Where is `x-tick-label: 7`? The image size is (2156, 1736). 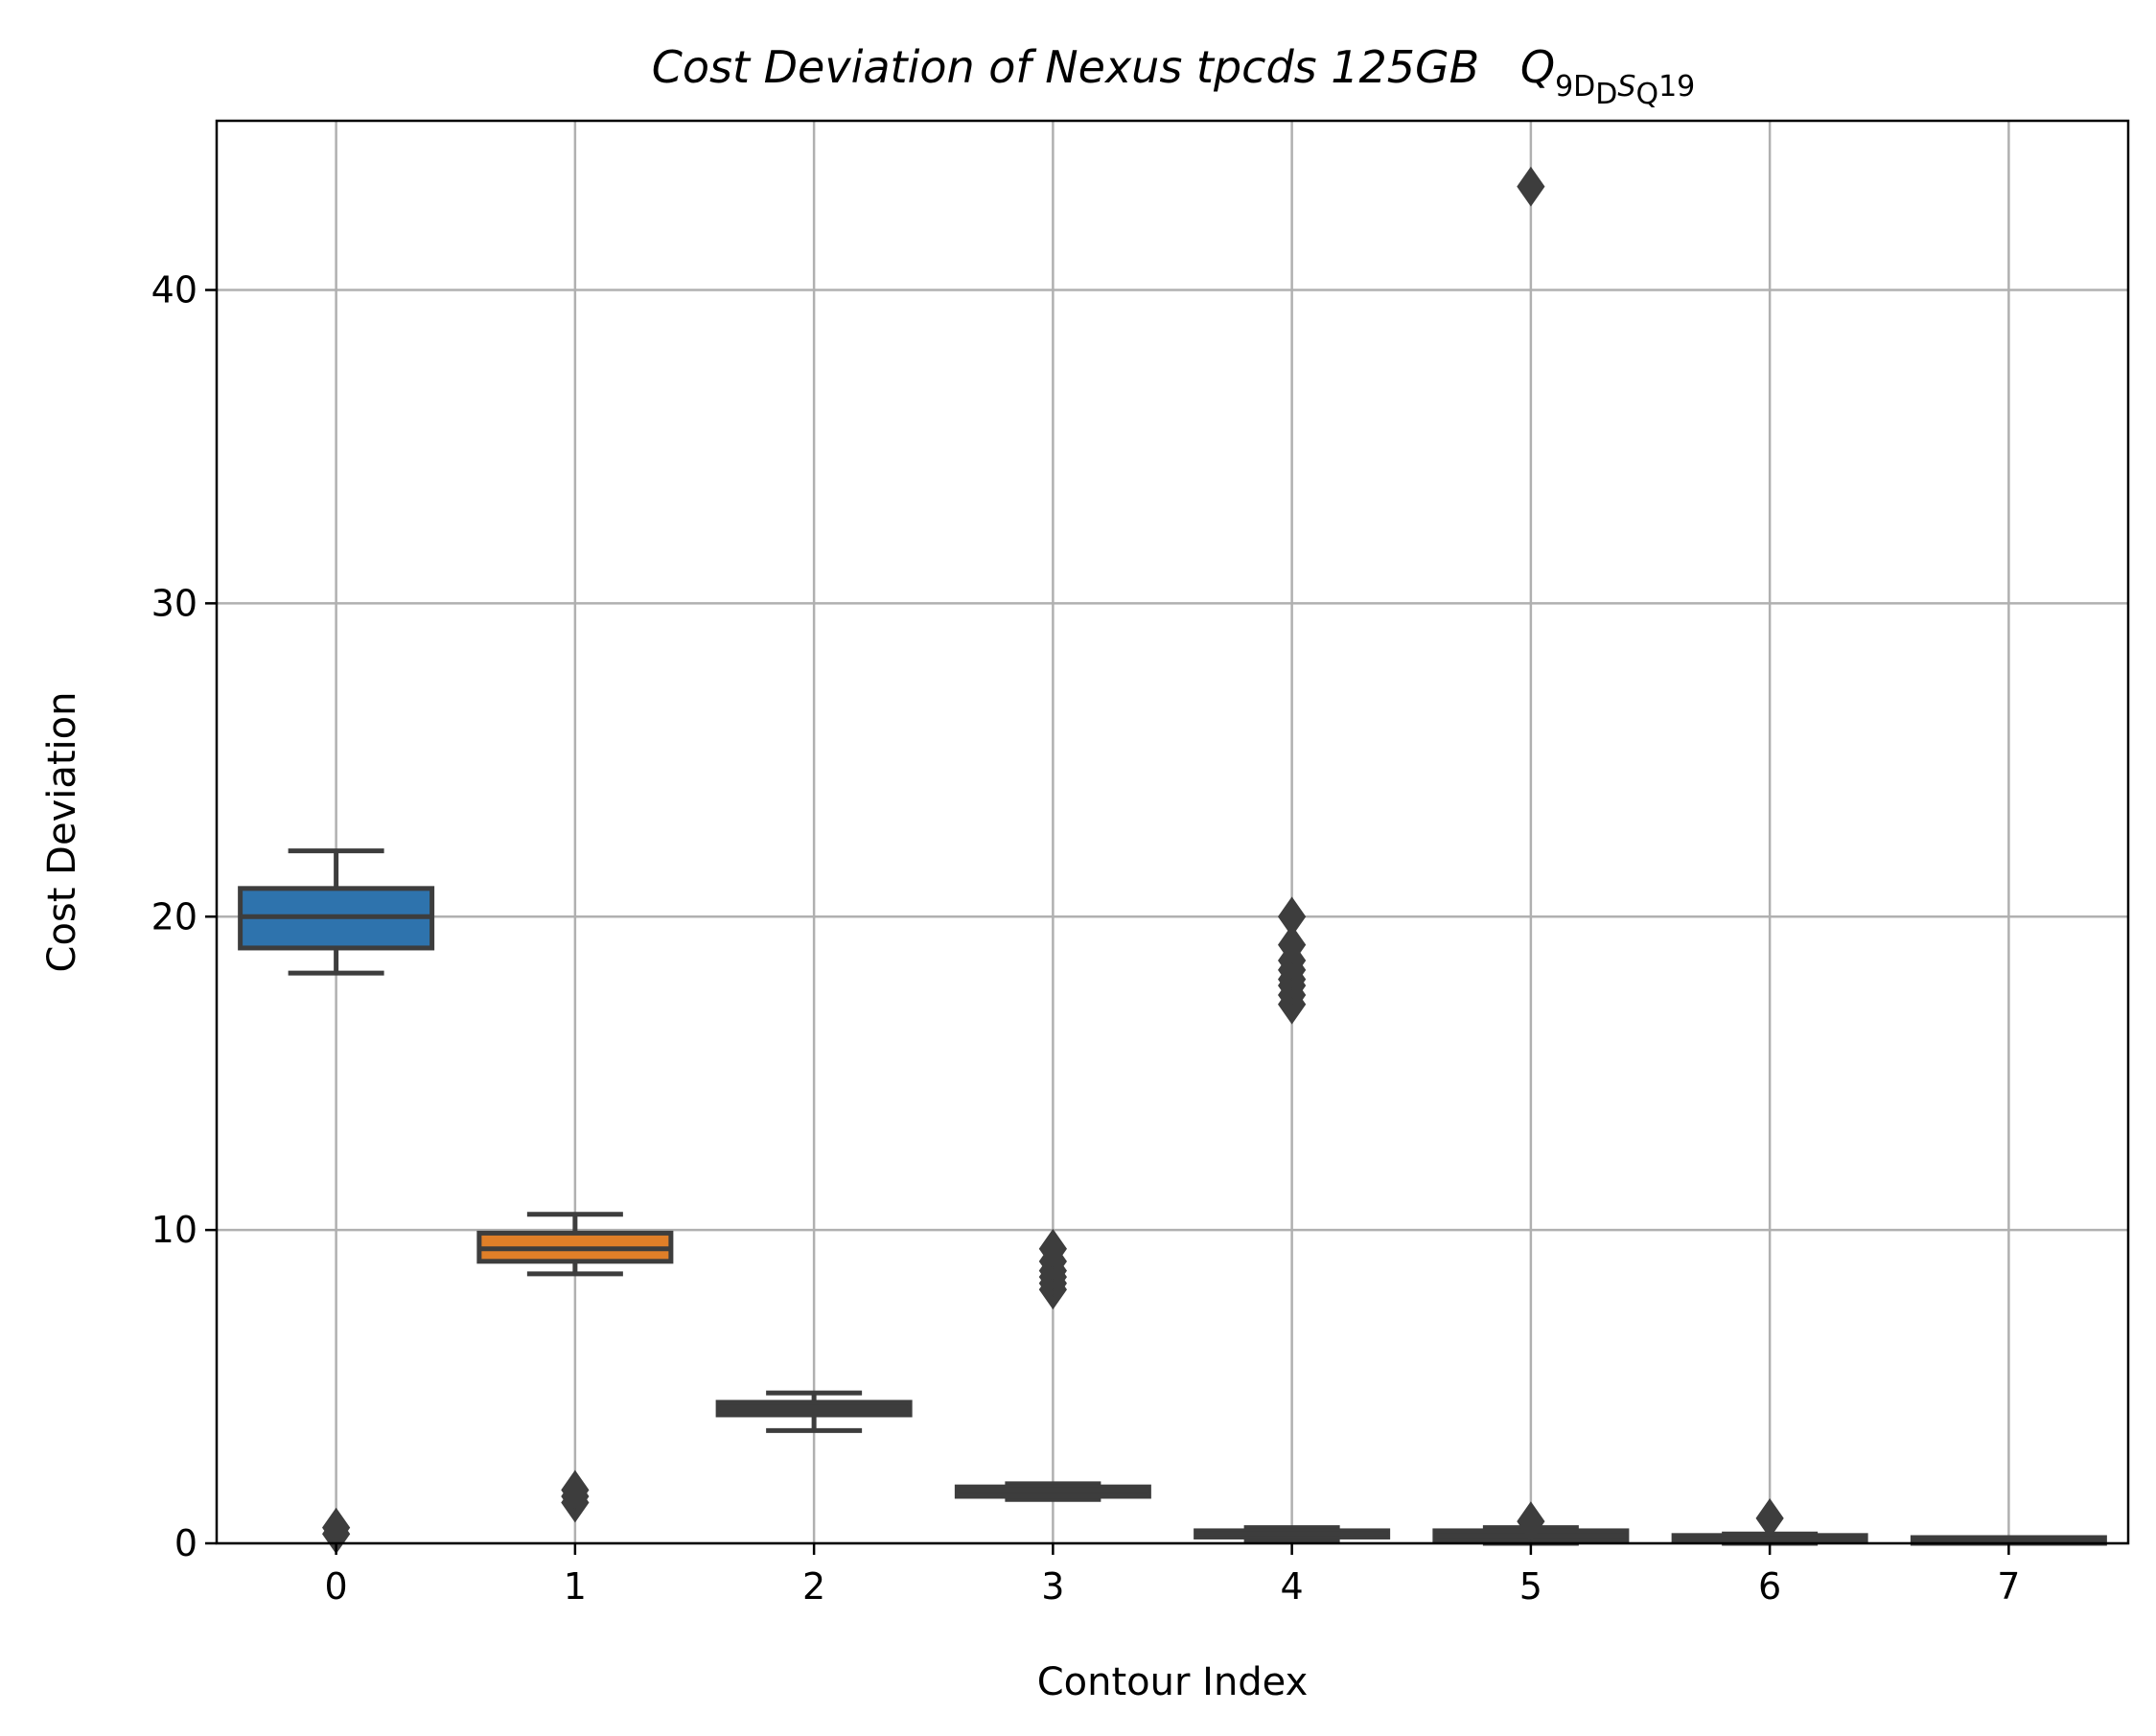 x-tick-label: 7 is located at coordinates (2008, 1586).